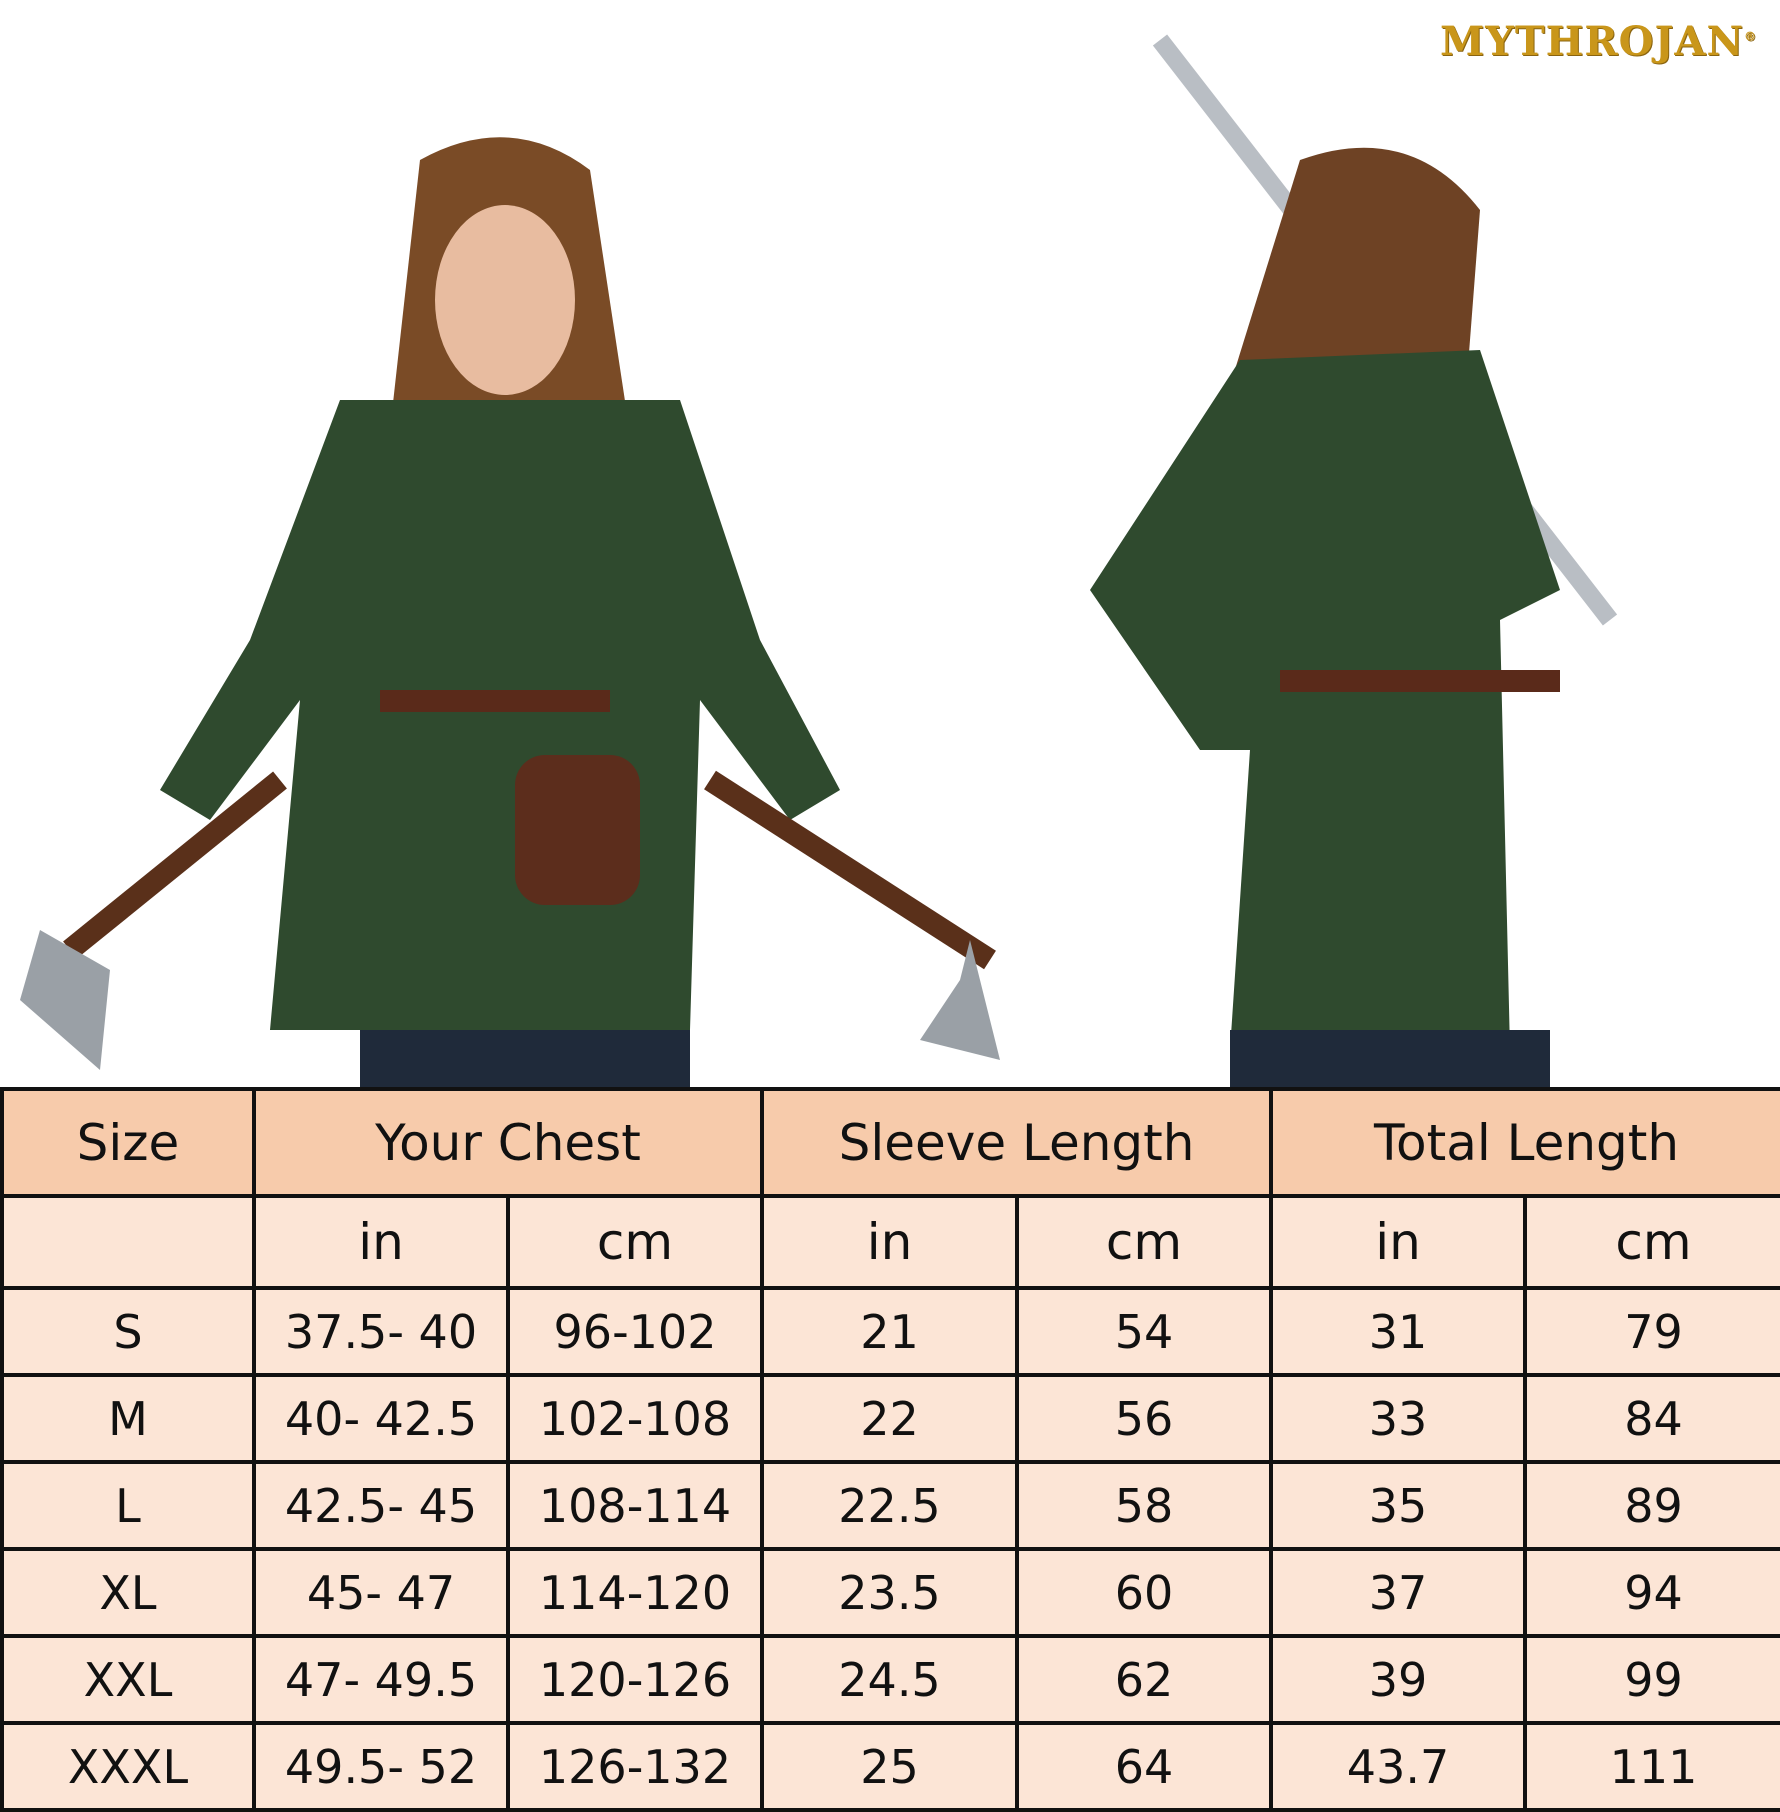  I want to click on units-row: in cm in cm in cm, so click(890, 1242).